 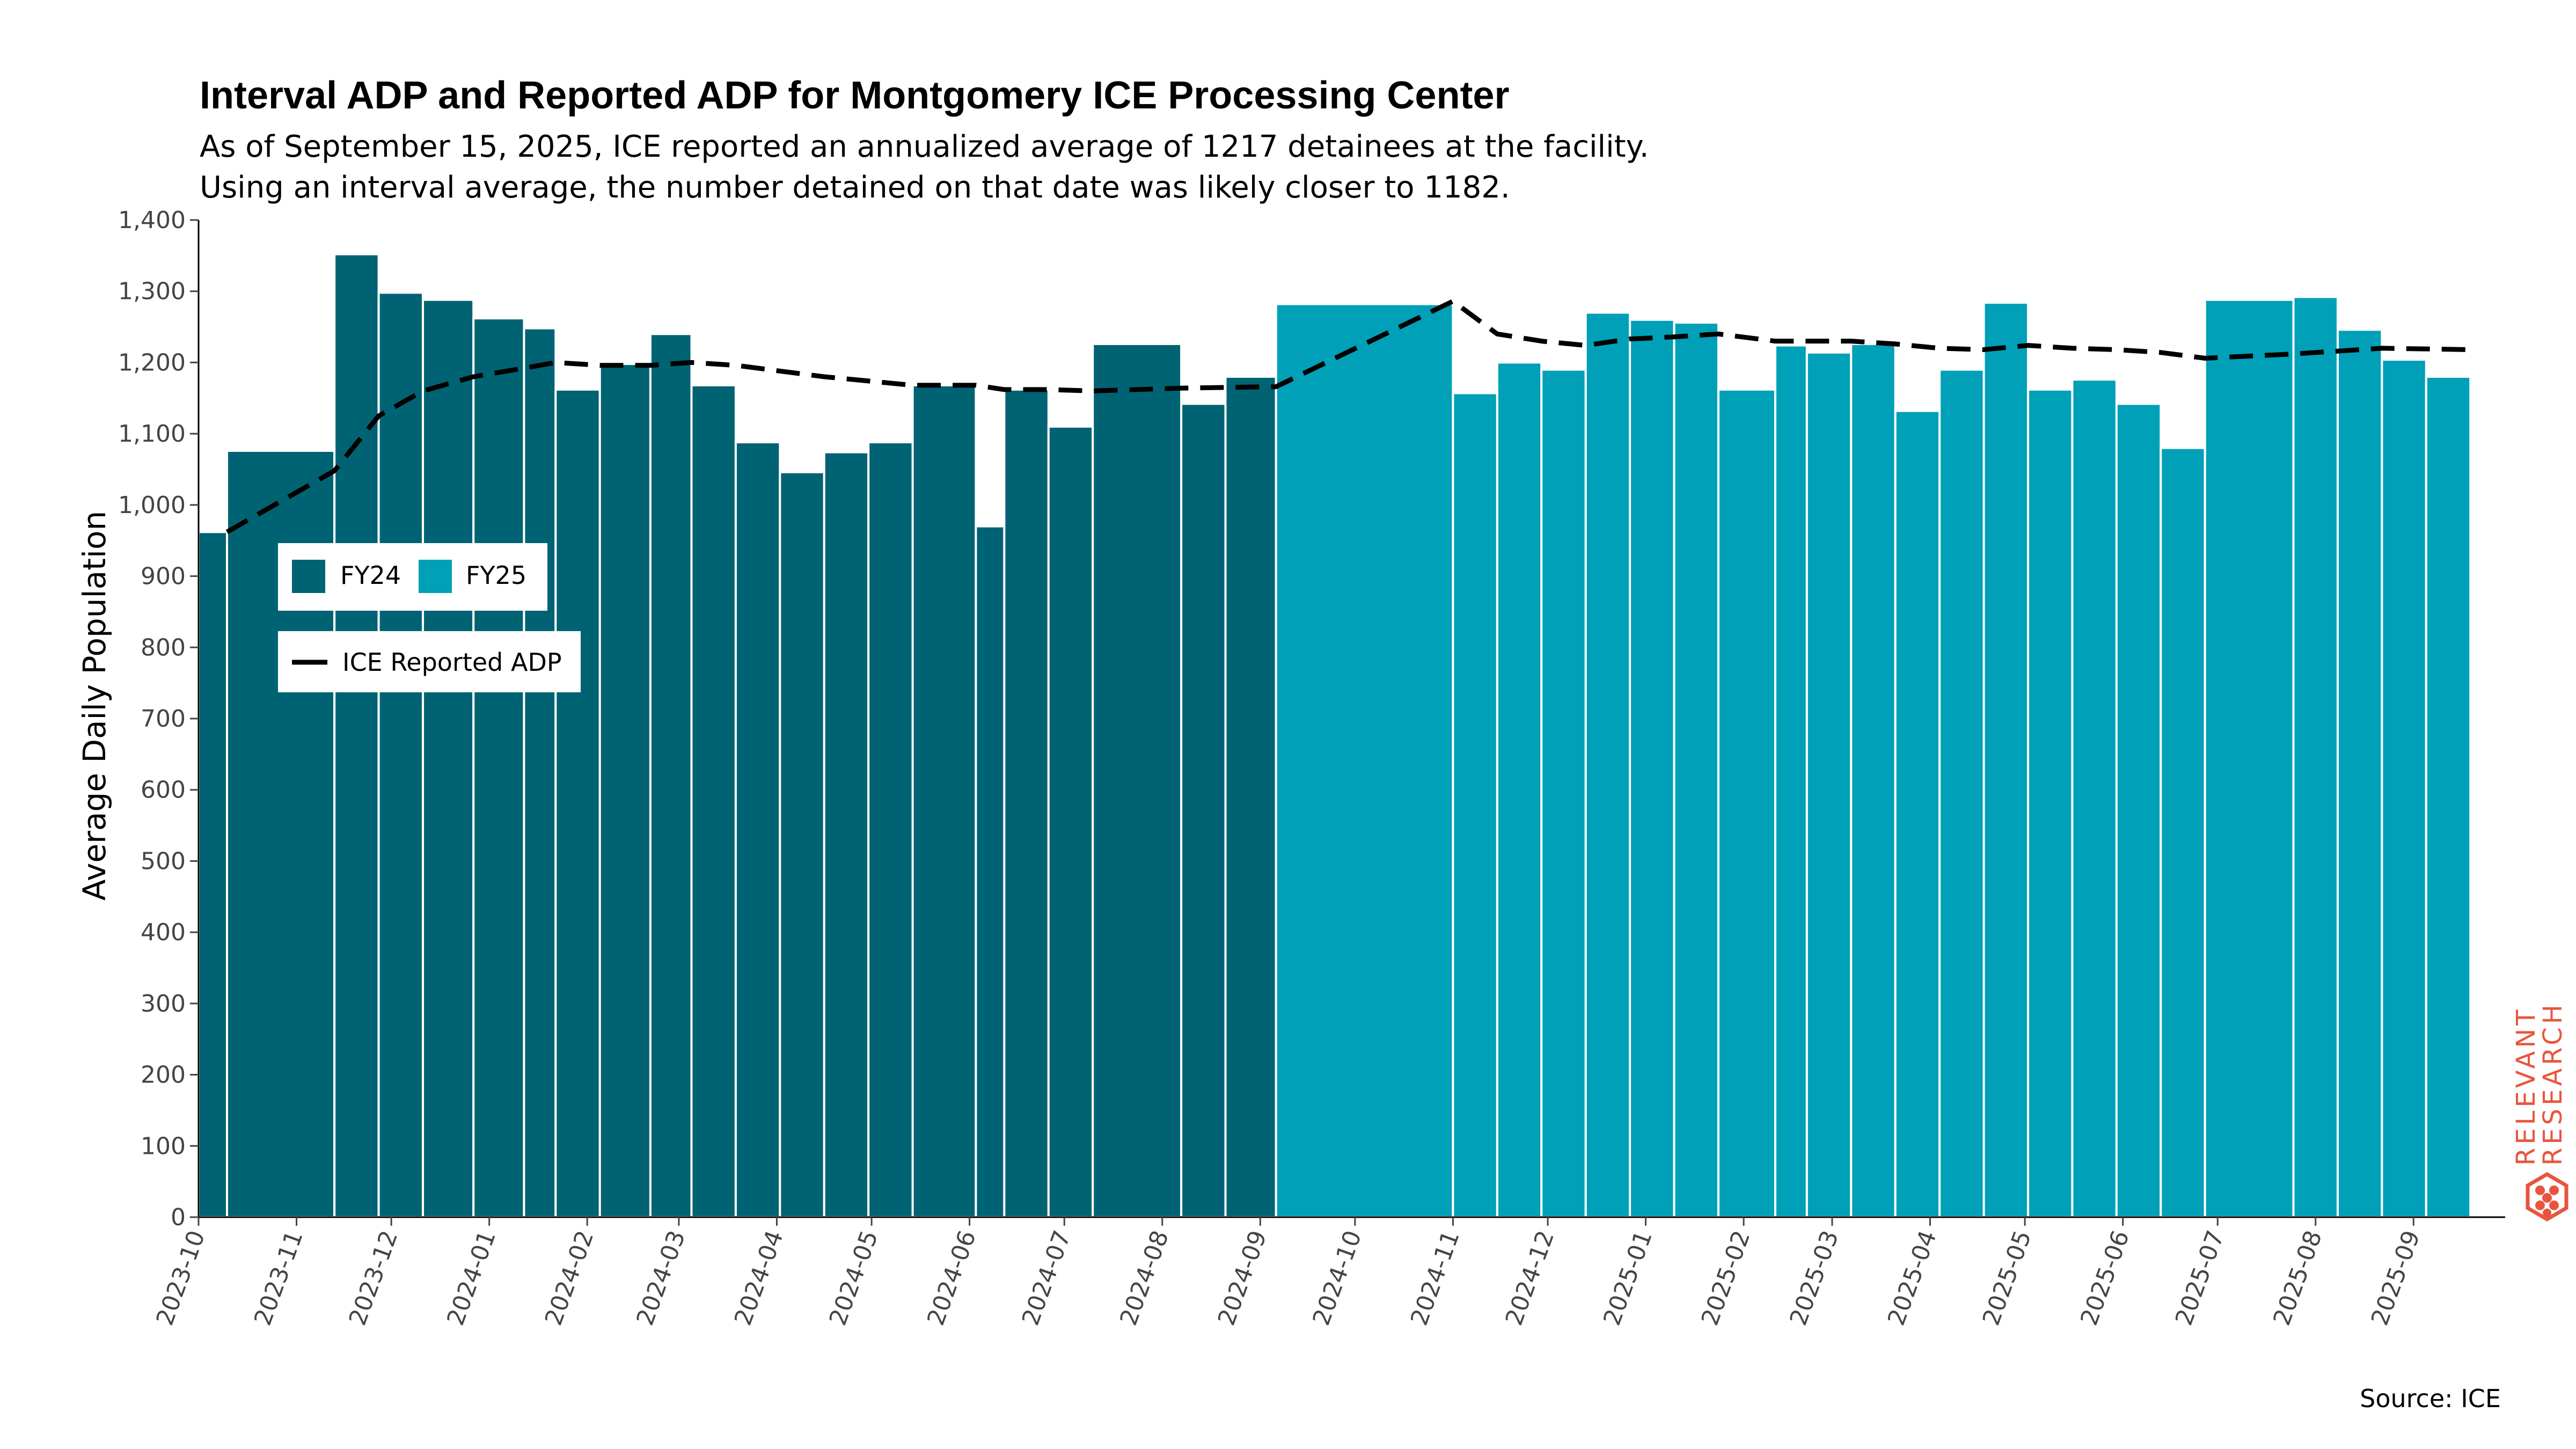 I want to click on x-tick-label: 2024-02, so click(x=569, y=1278).